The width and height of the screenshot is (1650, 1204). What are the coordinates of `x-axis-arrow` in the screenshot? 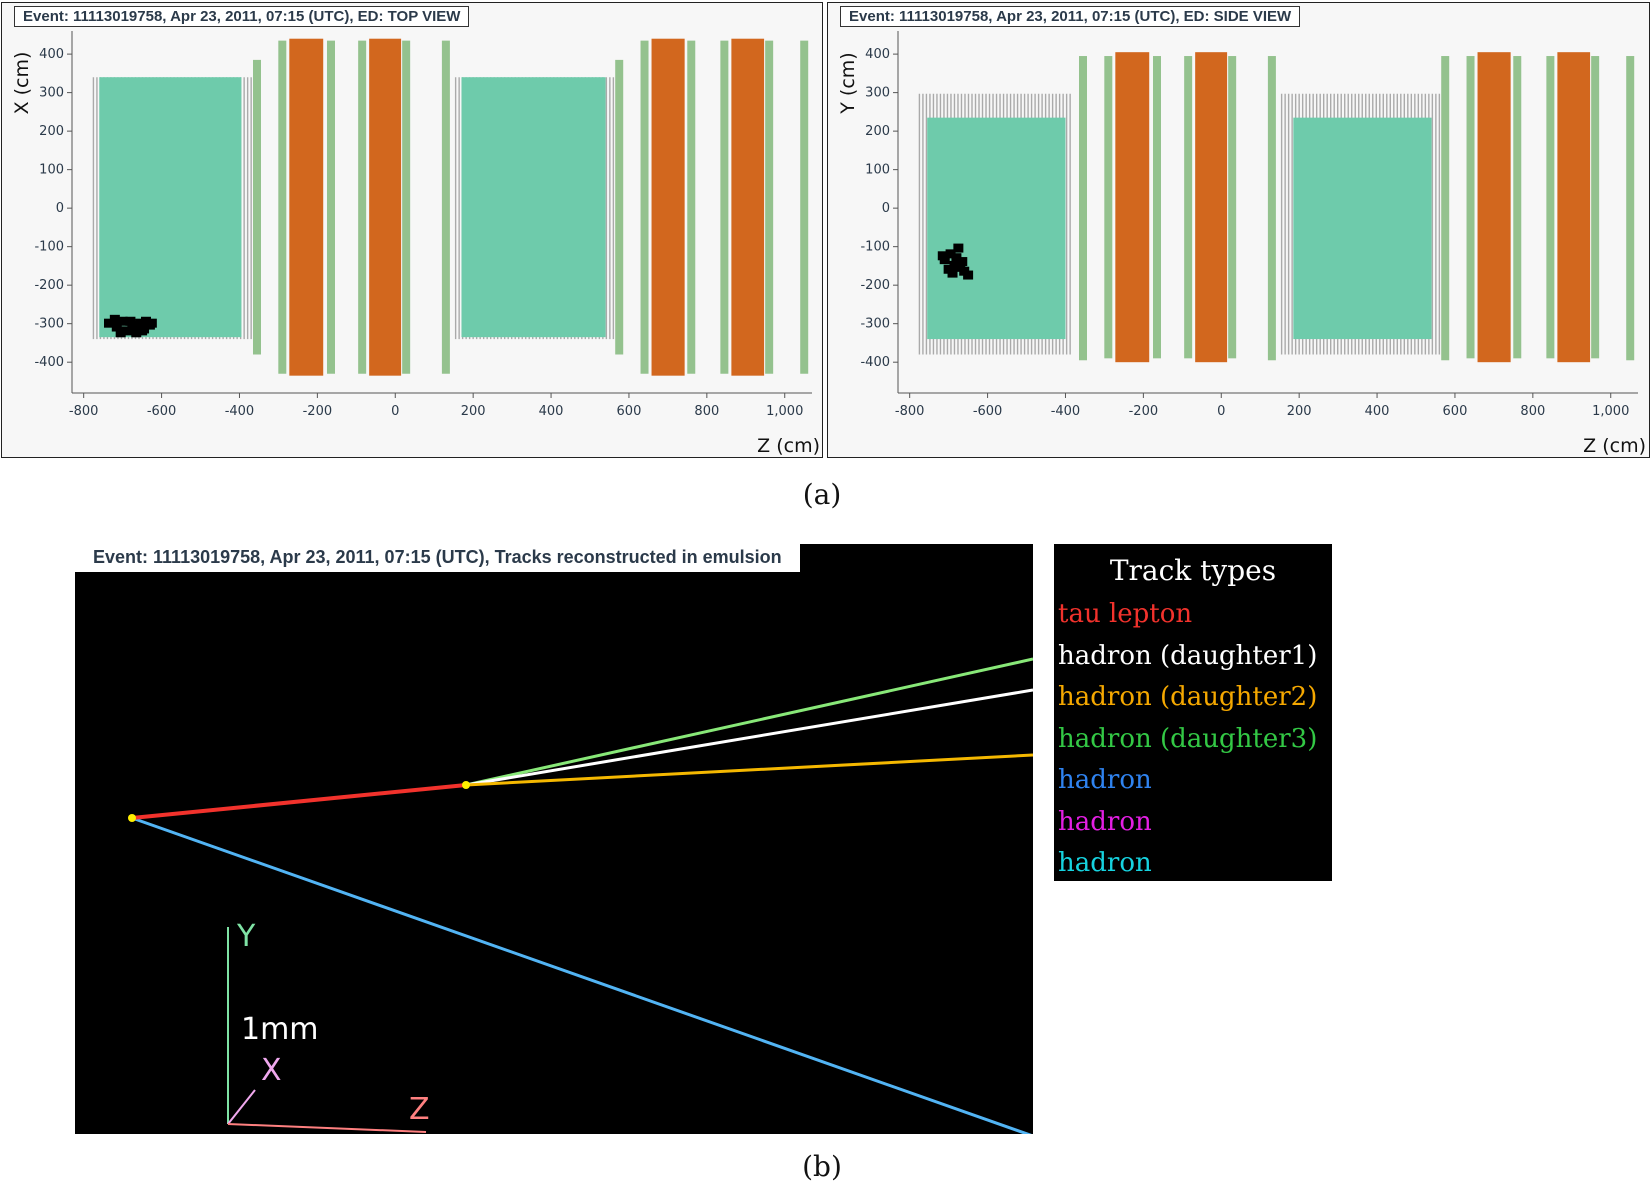 It's located at (241, 1107).